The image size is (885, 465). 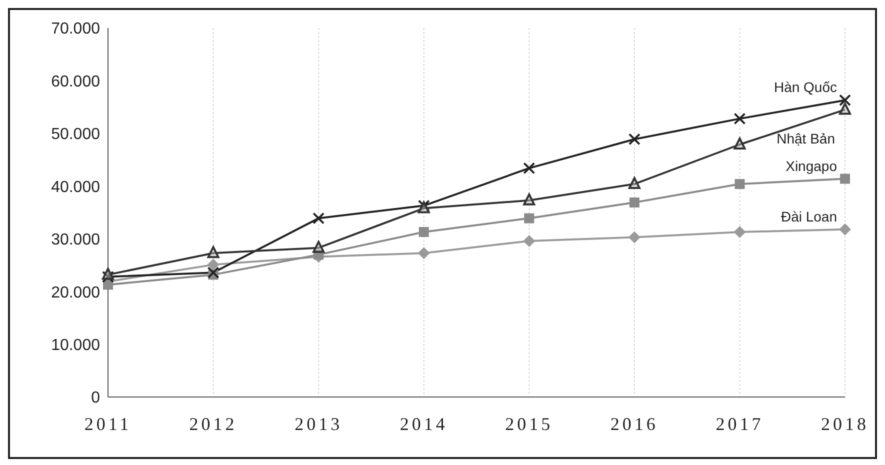 What do you see at coordinates (75, 187) in the screenshot?
I see `y-tick-label: 40.000` at bounding box center [75, 187].